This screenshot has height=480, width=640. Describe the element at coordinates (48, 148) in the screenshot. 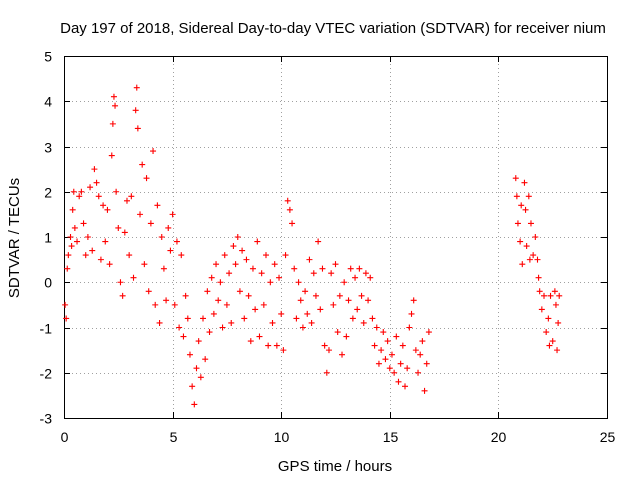

I see `y-tick-label: 3` at that location.